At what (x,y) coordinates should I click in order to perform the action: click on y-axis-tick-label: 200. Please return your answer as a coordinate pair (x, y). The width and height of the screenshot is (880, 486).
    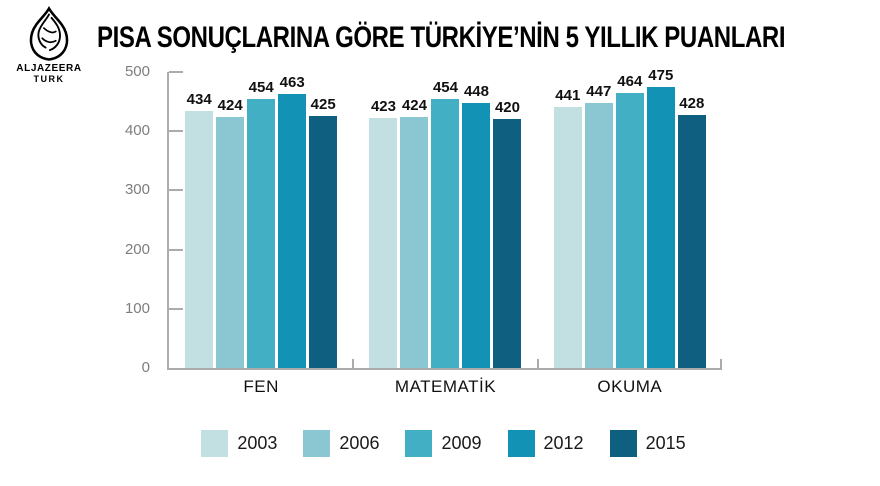
    Looking at the image, I should click on (137, 249).